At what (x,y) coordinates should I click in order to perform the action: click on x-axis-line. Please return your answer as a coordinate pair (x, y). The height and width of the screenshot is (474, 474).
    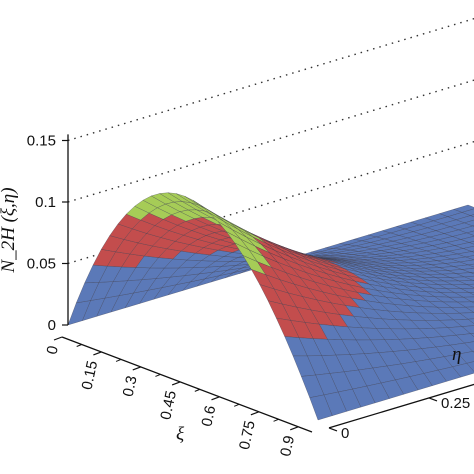
    Looking at the image, I should click on (187, 384).